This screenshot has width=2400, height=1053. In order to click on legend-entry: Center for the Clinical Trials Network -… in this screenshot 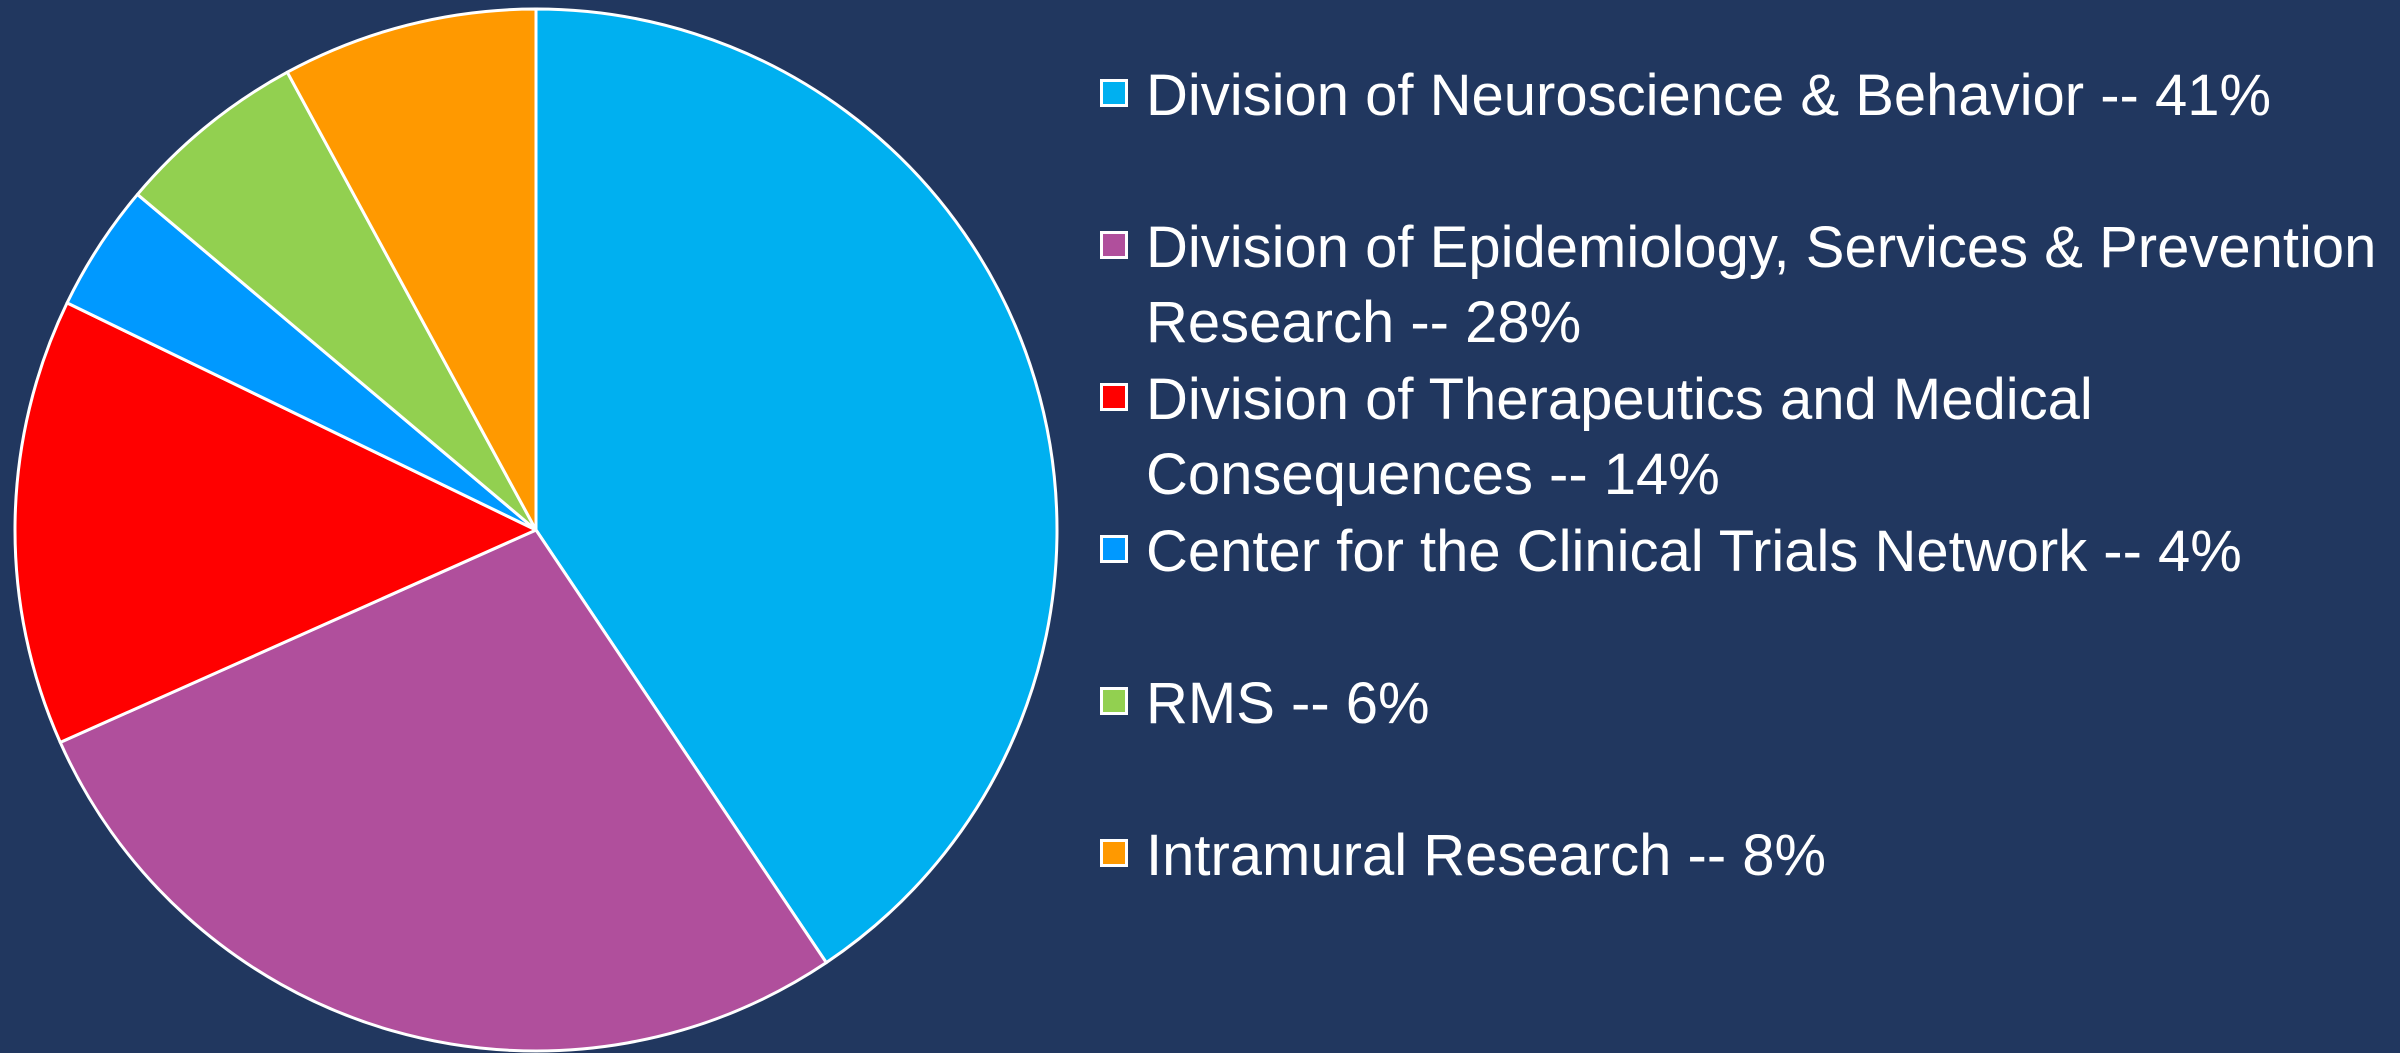, I will do `click(1750, 551)`.